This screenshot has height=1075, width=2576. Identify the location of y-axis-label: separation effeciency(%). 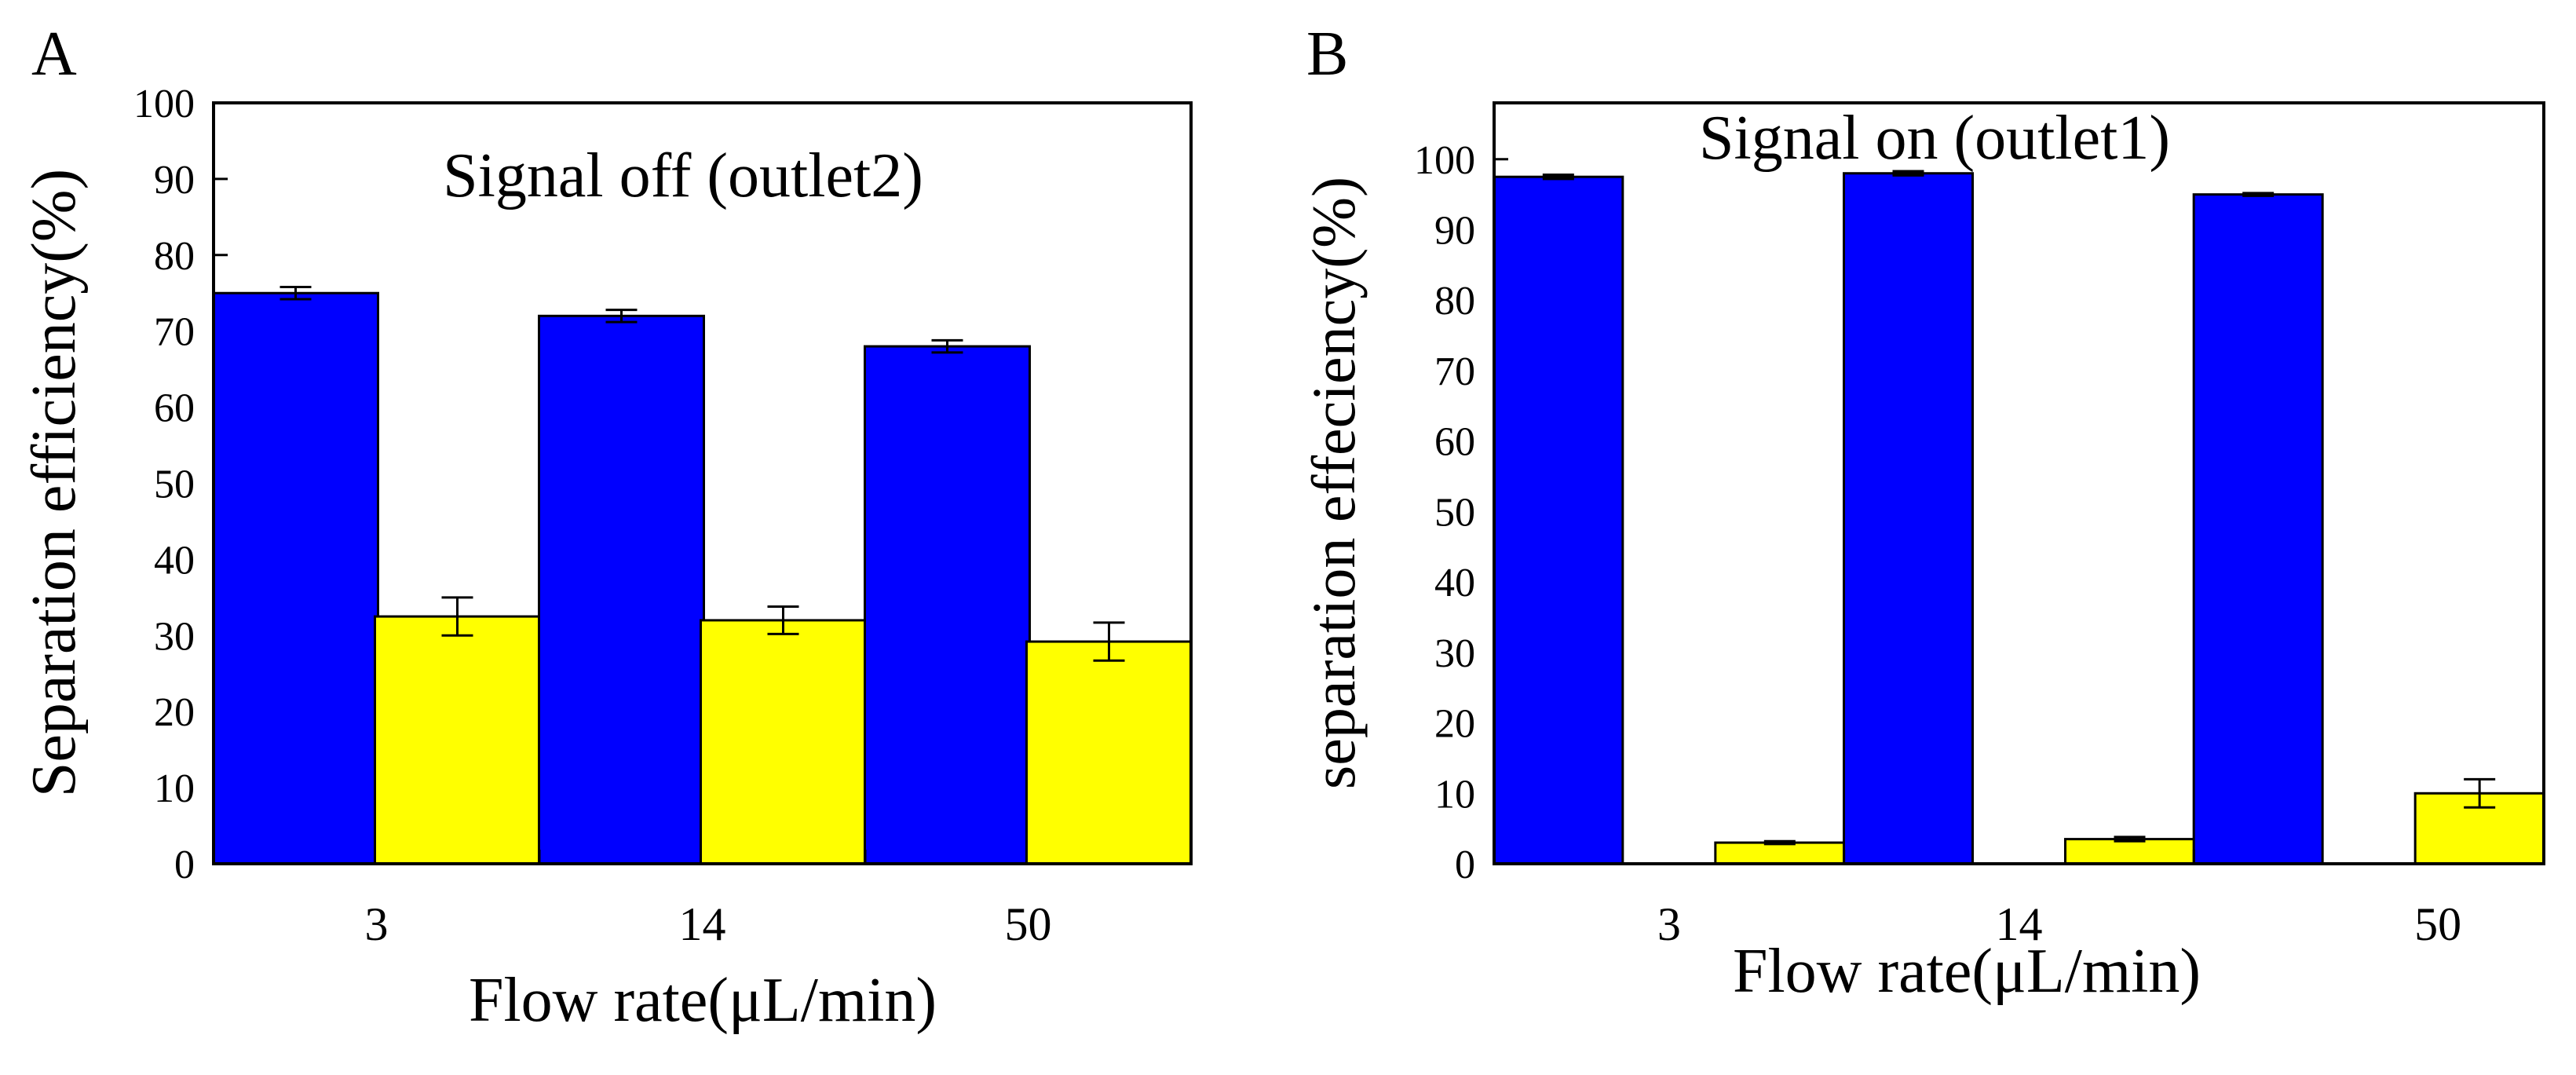
(1333, 483).